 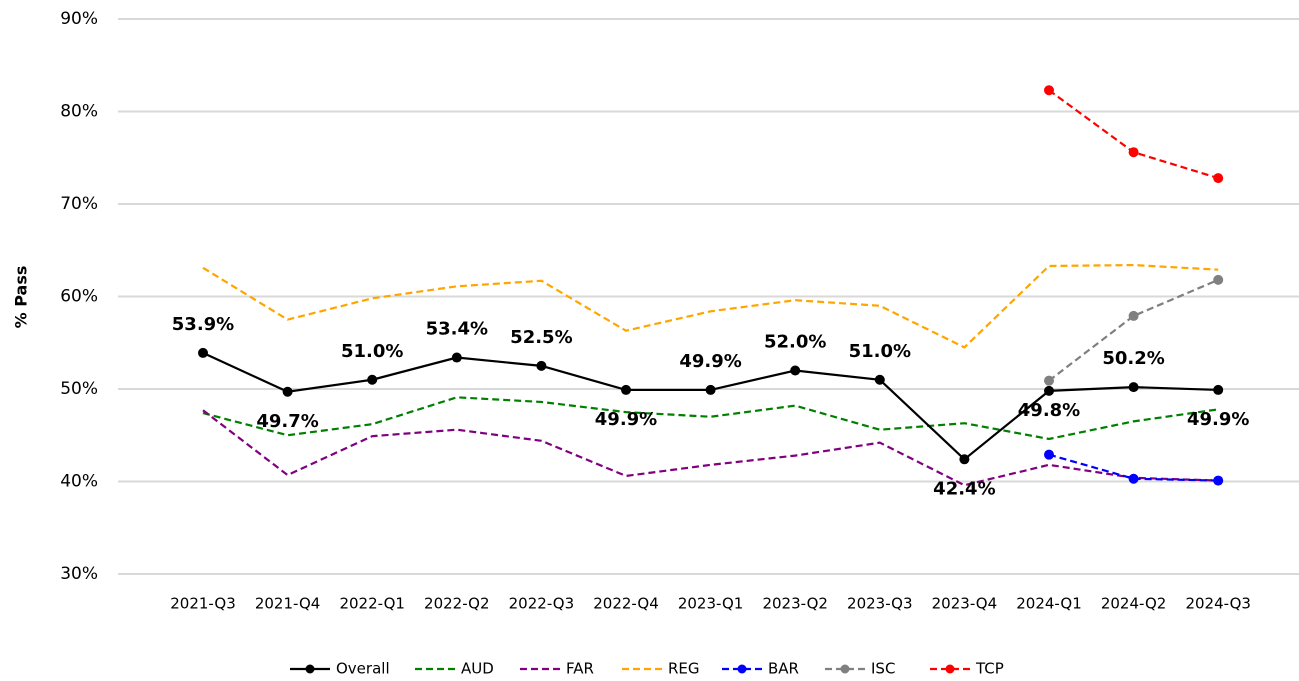 What do you see at coordinates (580, 669) in the screenshot?
I see `legend-label: FAR` at bounding box center [580, 669].